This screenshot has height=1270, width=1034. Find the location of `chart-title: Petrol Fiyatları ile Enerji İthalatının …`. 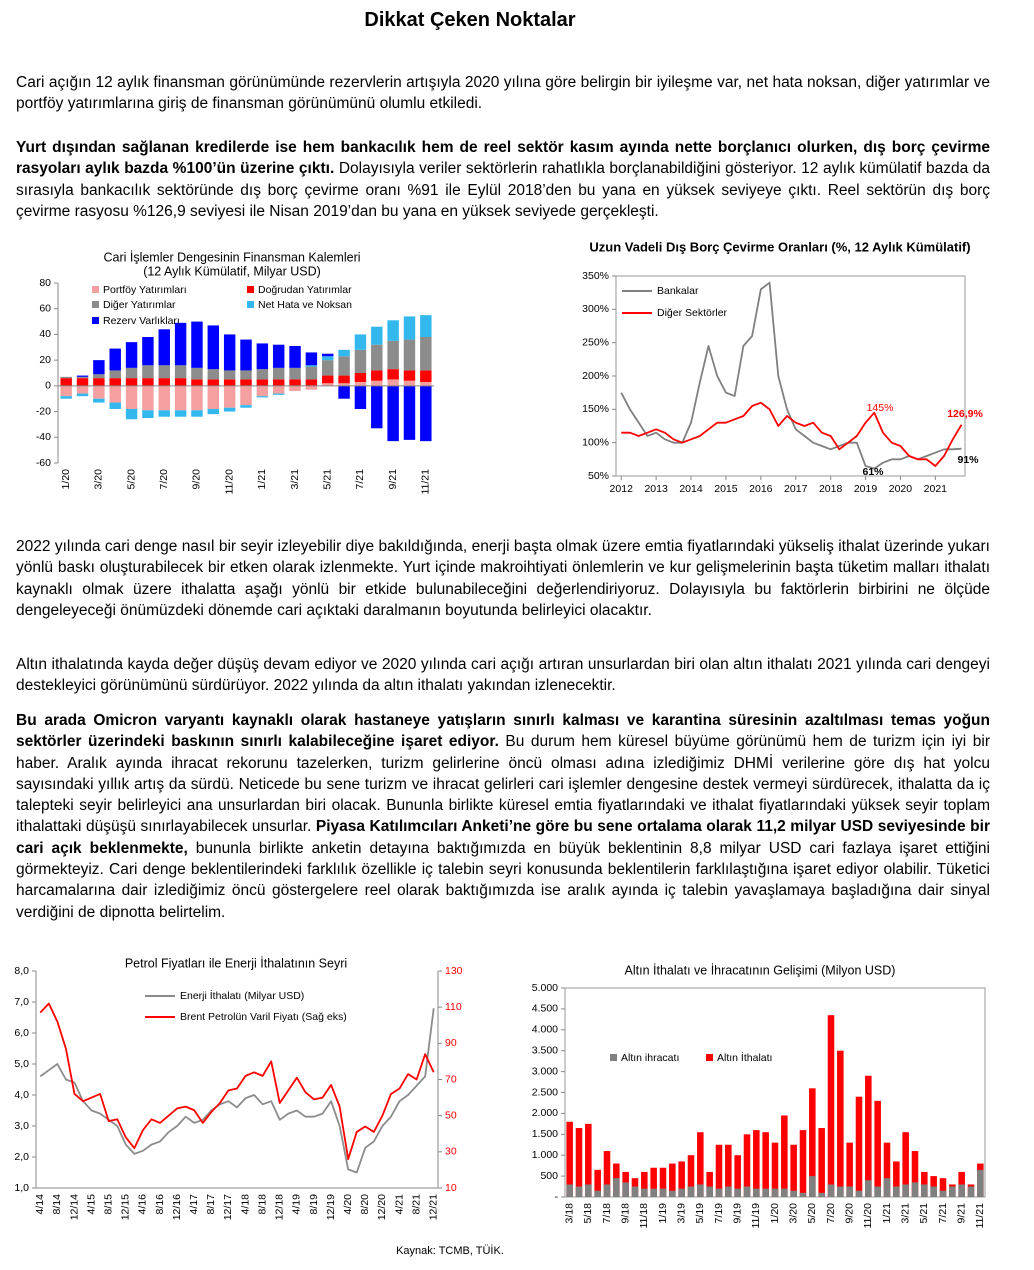

chart-title: Petrol Fiyatları ile Enerji İthalatının … is located at coordinates (236, 963).